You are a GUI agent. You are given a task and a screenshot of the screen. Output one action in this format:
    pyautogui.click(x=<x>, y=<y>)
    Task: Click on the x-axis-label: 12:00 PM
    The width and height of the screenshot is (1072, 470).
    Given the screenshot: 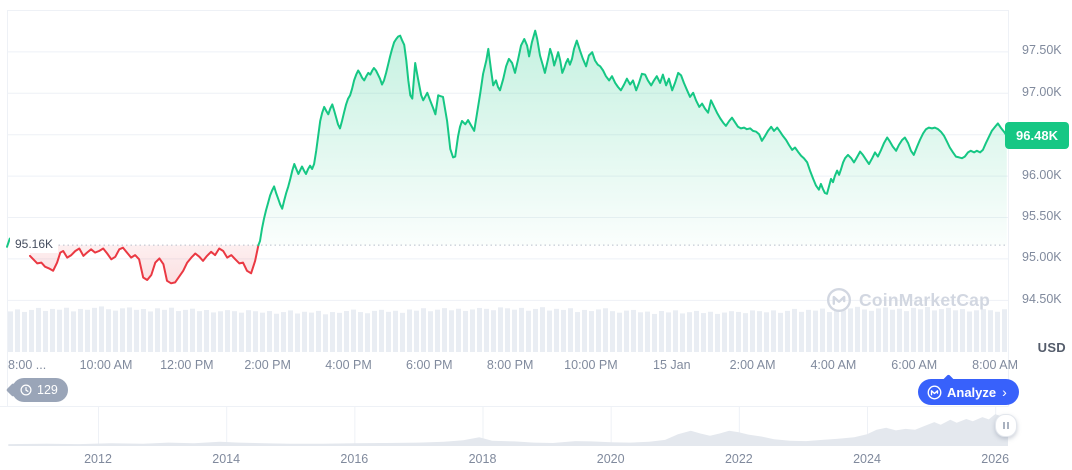 What is the action you would take?
    pyautogui.click(x=187, y=365)
    